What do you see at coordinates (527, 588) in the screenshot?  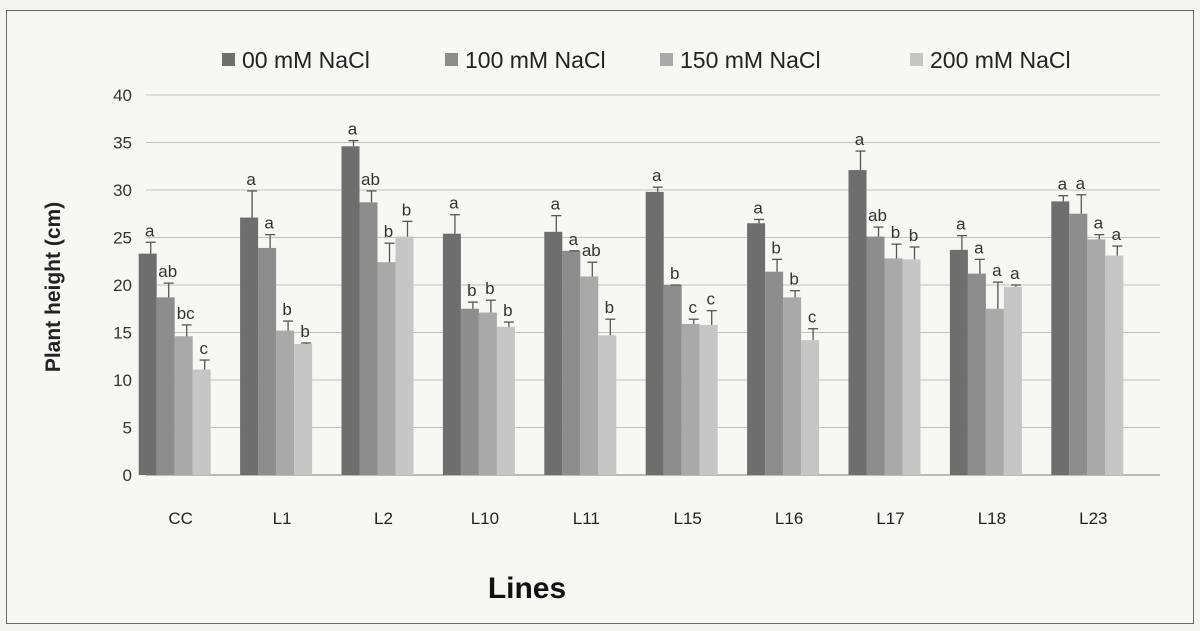 I see `x-axis-title: Lines` at bounding box center [527, 588].